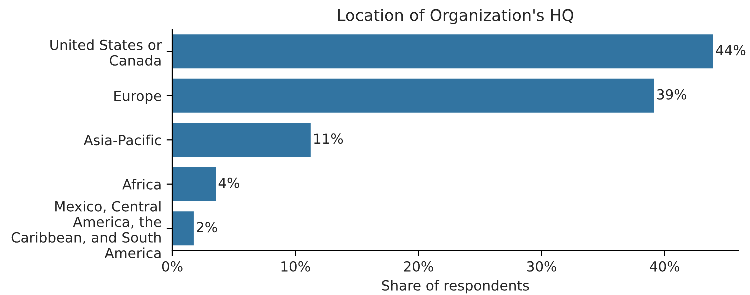 The width and height of the screenshot is (750, 295). Describe the element at coordinates (123, 140) in the screenshot. I see `y-tick-label: Asia-Pacific` at that location.